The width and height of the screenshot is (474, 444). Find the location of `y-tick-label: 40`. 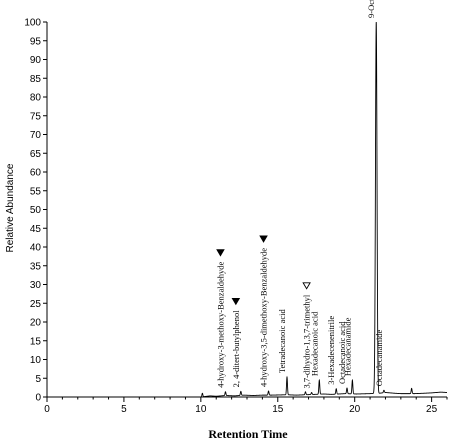

y-tick-label: 40 is located at coordinates (36, 248).